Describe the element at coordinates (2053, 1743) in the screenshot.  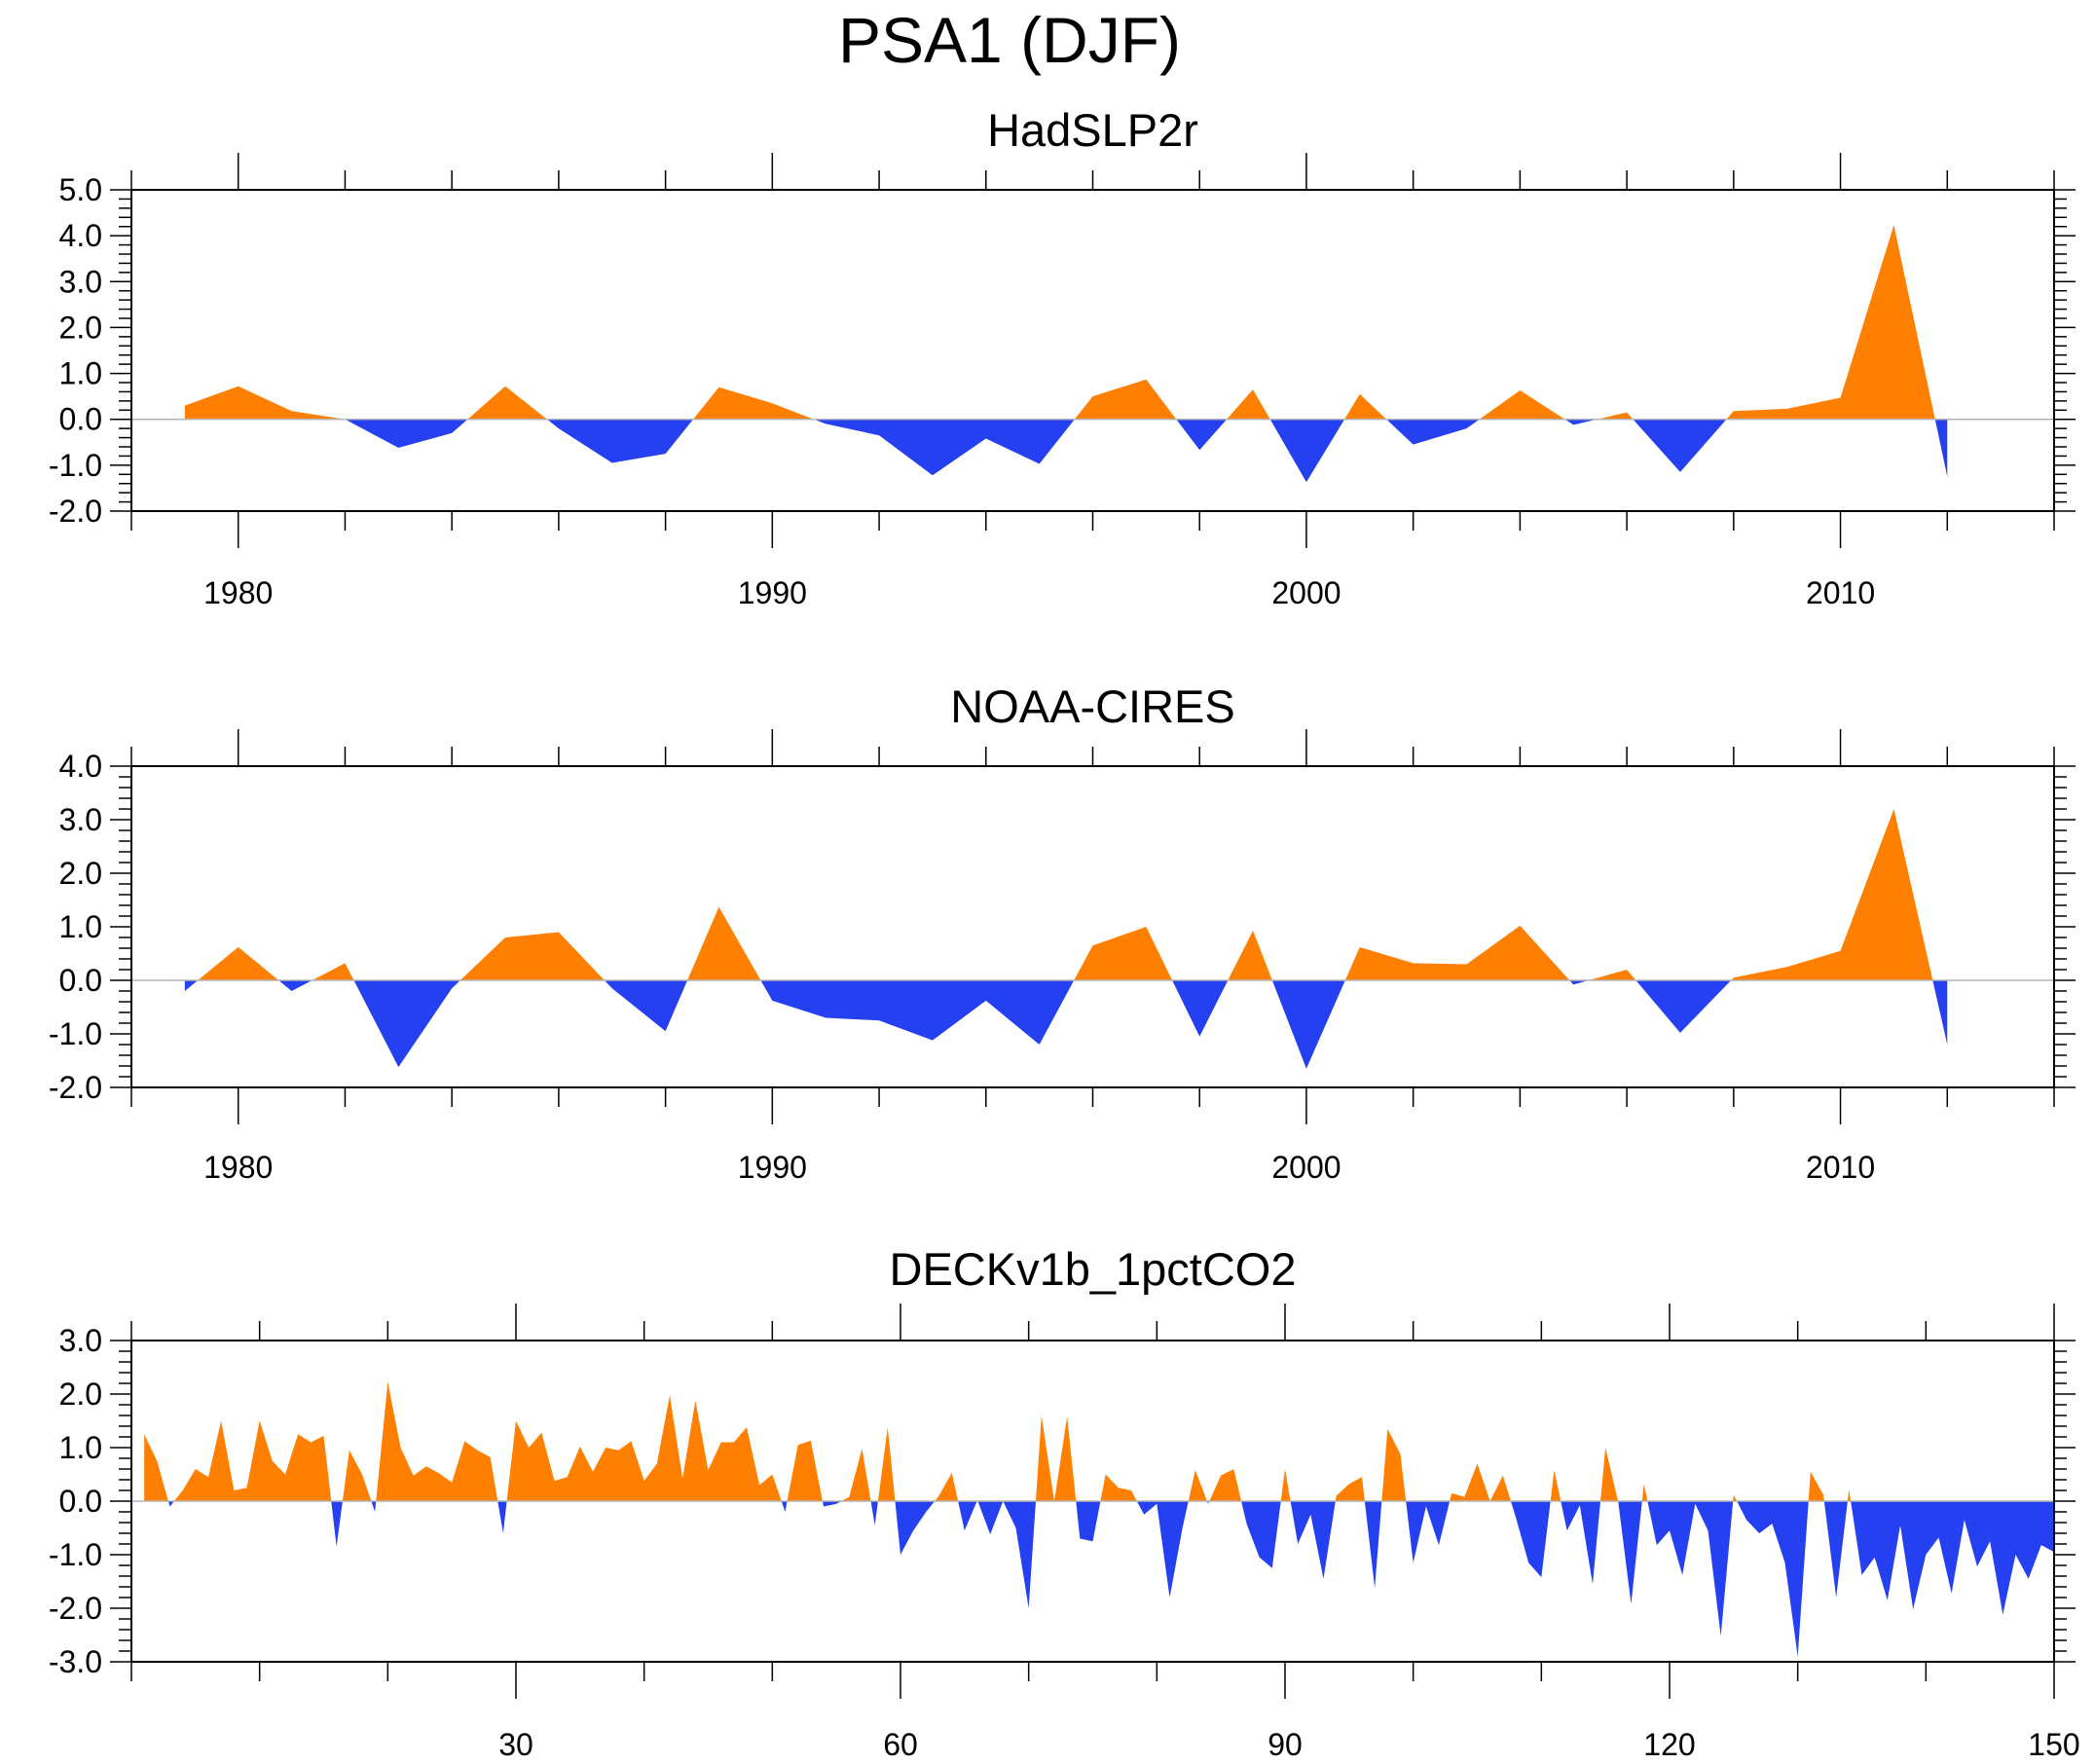
I see `x-tick-label: 150` at that location.